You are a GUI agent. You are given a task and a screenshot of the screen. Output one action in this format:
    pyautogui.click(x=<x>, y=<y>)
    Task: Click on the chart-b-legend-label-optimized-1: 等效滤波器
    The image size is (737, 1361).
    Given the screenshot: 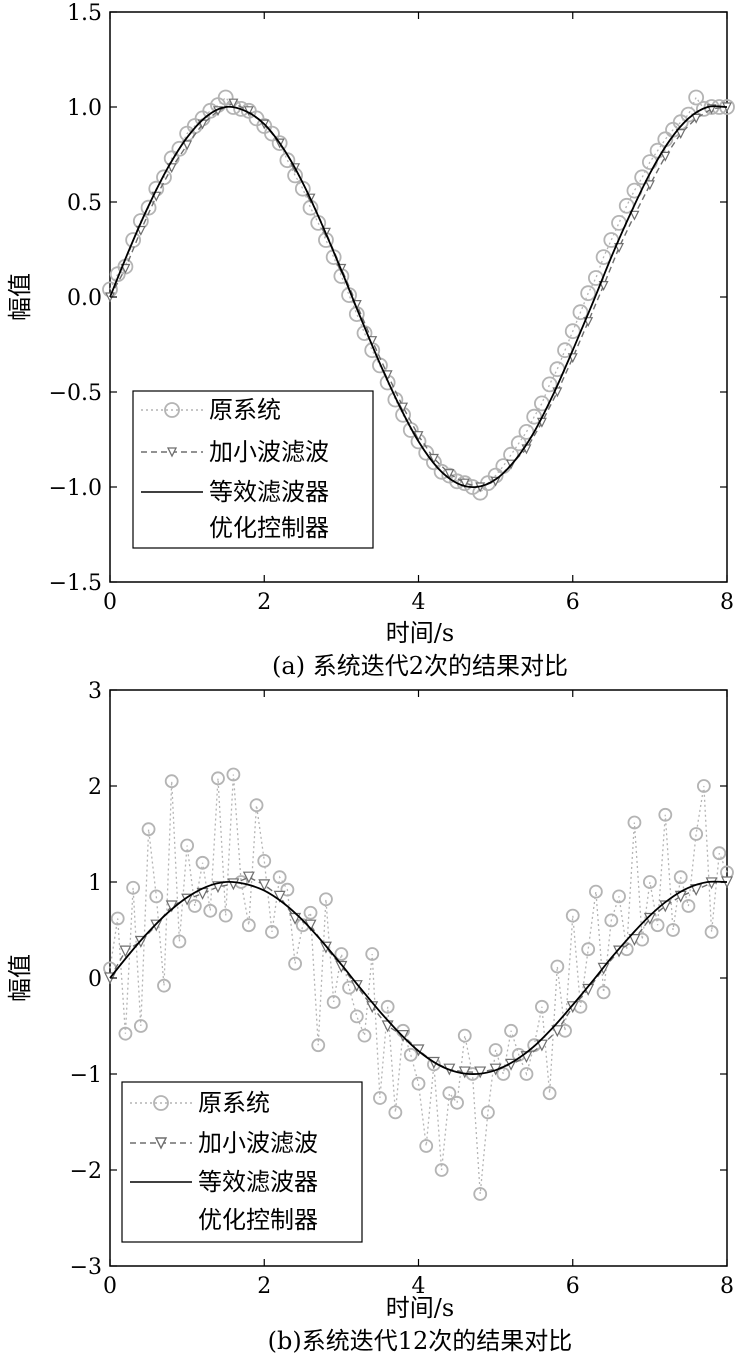 What is the action you would take?
    pyautogui.click(x=258, y=1182)
    